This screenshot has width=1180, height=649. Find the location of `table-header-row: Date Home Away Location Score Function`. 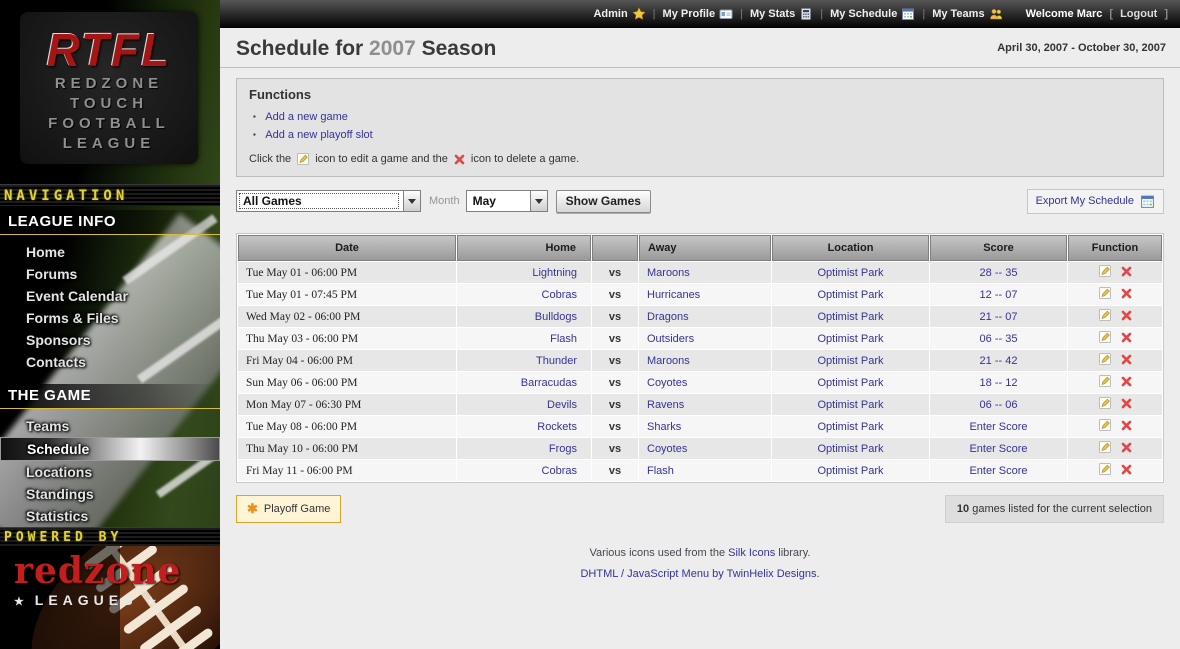

table-header-row: Date Home Away Location Score Function is located at coordinates (700, 248).